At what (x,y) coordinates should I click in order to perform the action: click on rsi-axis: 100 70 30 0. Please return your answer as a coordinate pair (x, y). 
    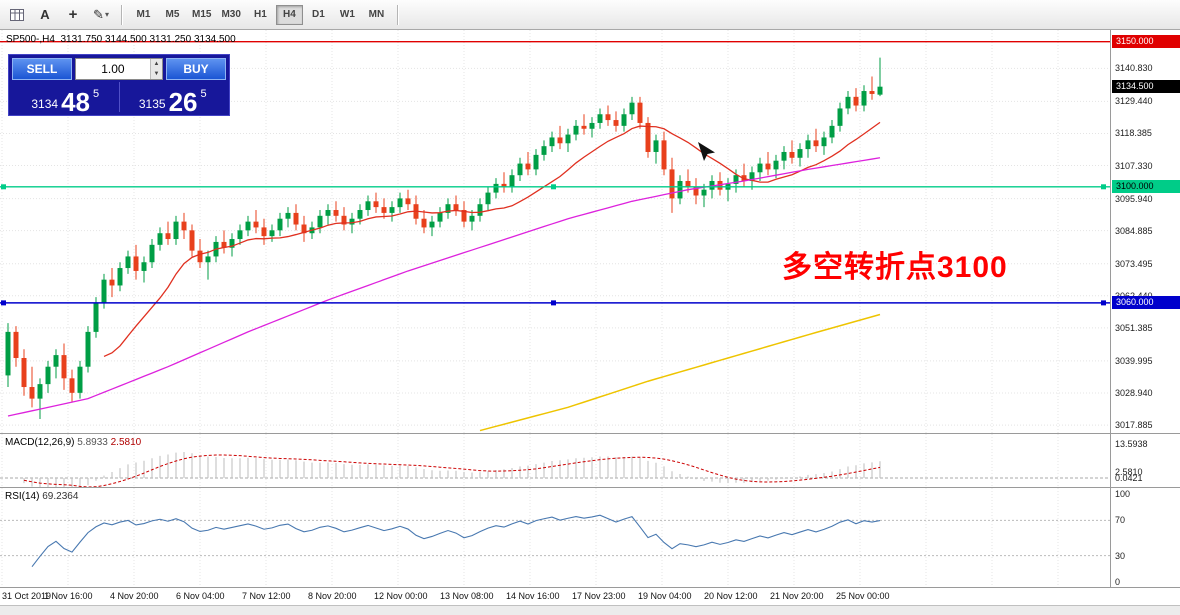
    Looking at the image, I should click on (1145, 537).